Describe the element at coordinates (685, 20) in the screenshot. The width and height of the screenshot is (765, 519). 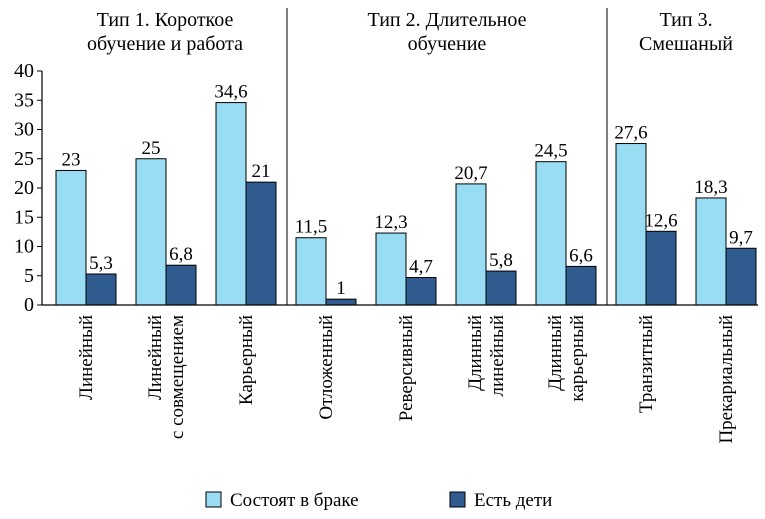
I see `group-title-3-line-1: Тип 3.` at that location.